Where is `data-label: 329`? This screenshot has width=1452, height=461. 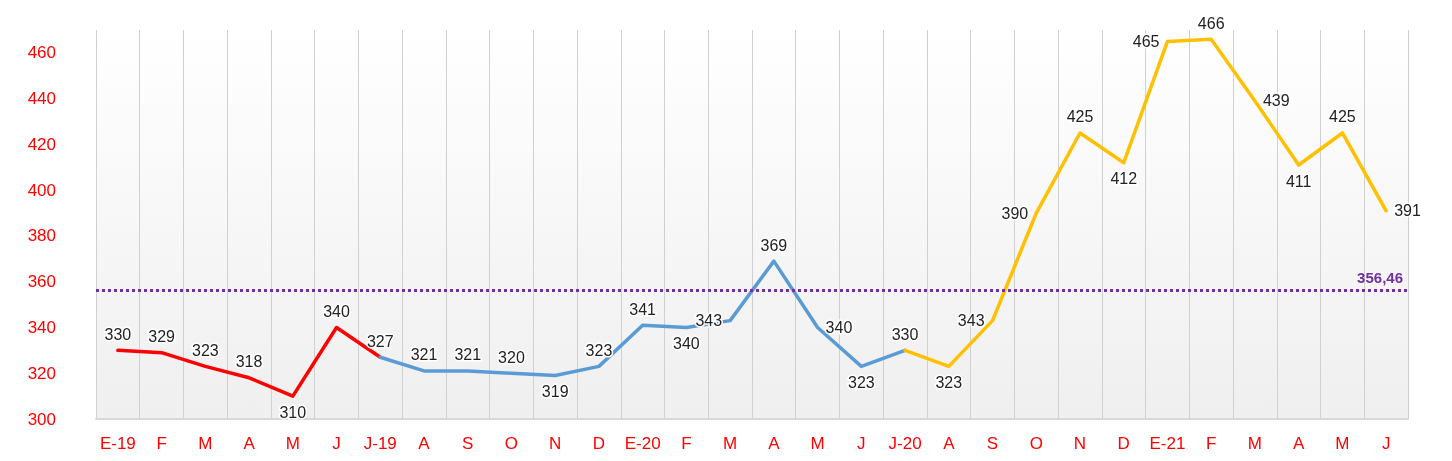
data-label: 329 is located at coordinates (162, 337).